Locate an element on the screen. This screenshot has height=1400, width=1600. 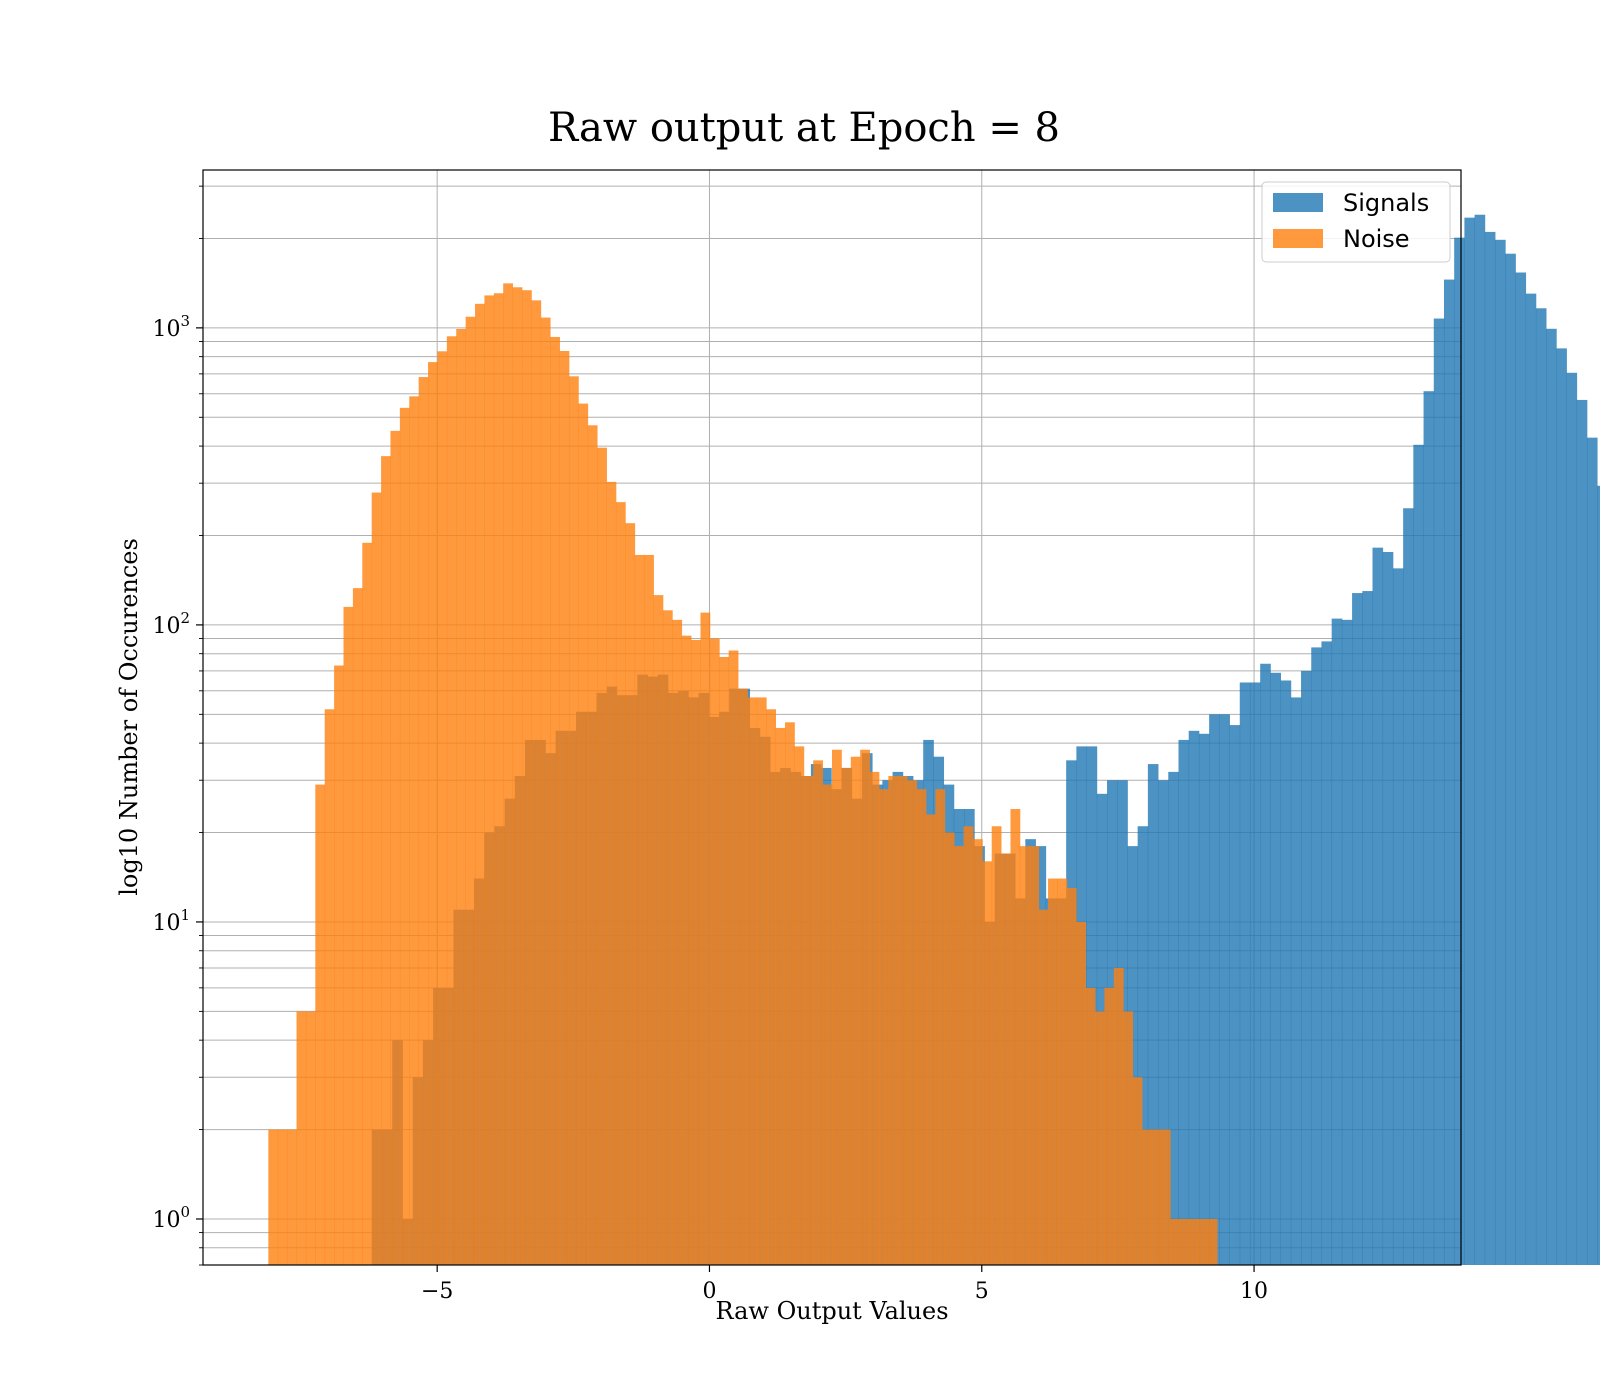
x-tick-label: 0 is located at coordinates (709, 1291).